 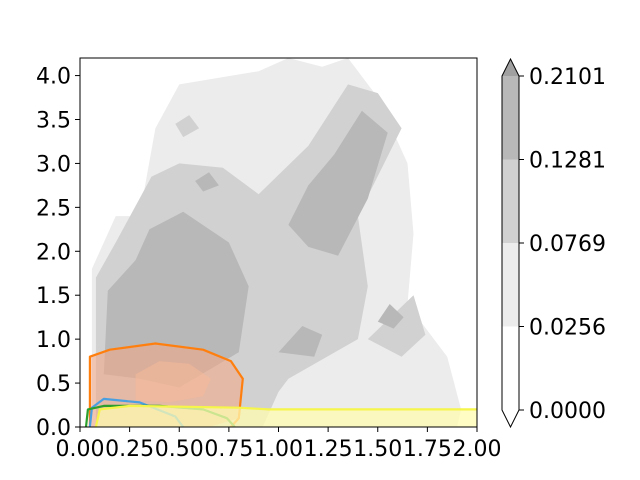 I want to click on y-tick-label: 2.5, so click(x=53, y=208).